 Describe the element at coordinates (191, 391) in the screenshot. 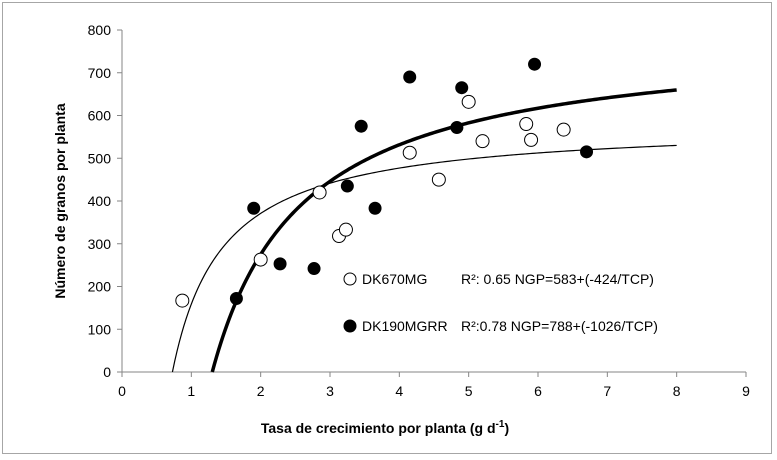

I see `x-tick-label: 1` at that location.